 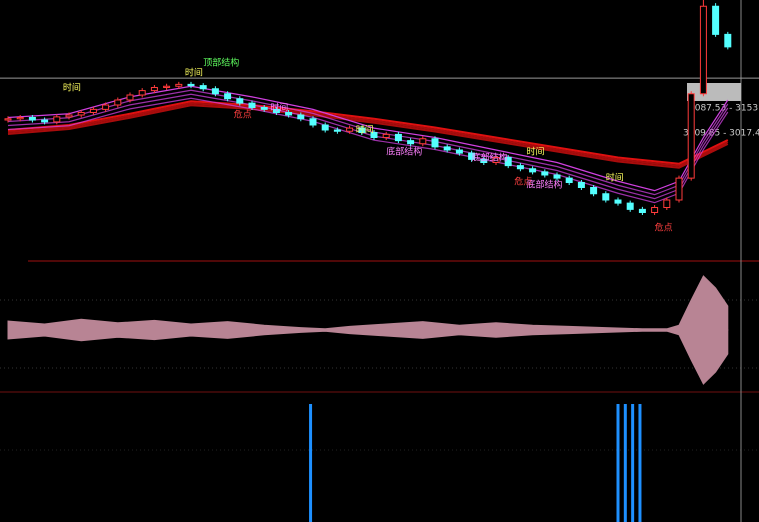 What do you see at coordinates (724, 109) in the screenshot?
I see `price-range-label: 3087.53 - 3153.70` at bounding box center [724, 109].